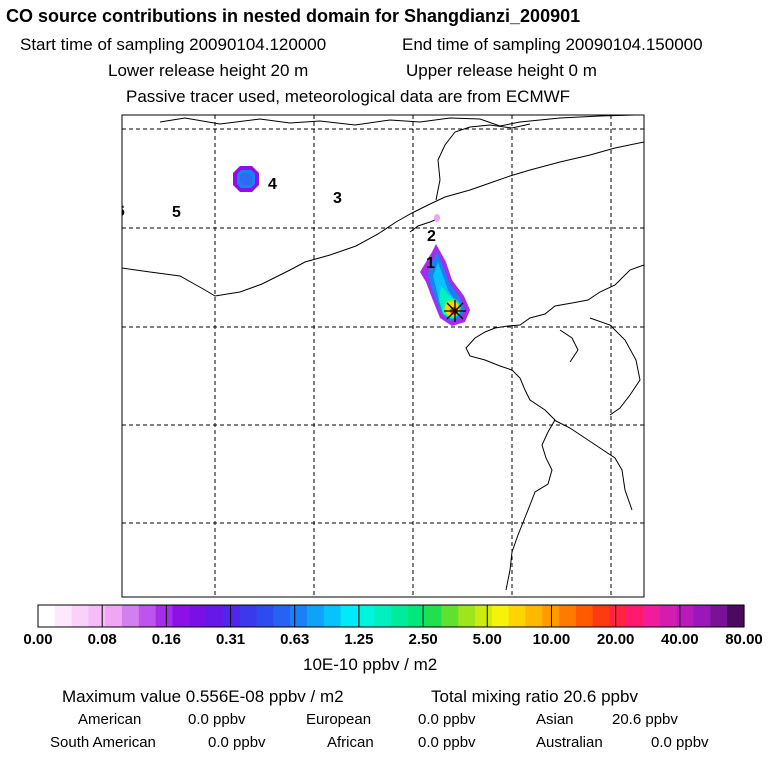 The image size is (768, 768). What do you see at coordinates (359, 639) in the screenshot?
I see `colorbar-tick-label: 1.25` at bounding box center [359, 639].